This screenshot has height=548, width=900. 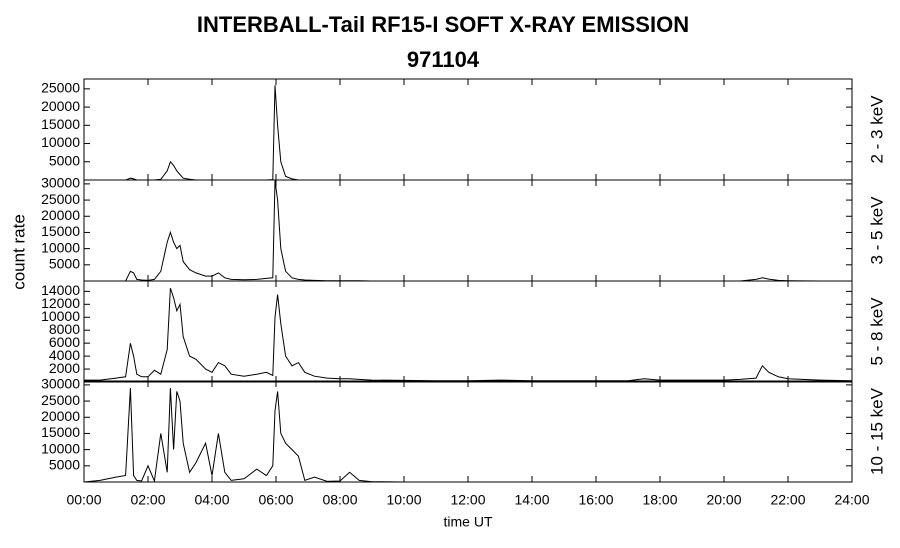 I want to click on x-tick-label: 16:00, so click(x=595, y=500).